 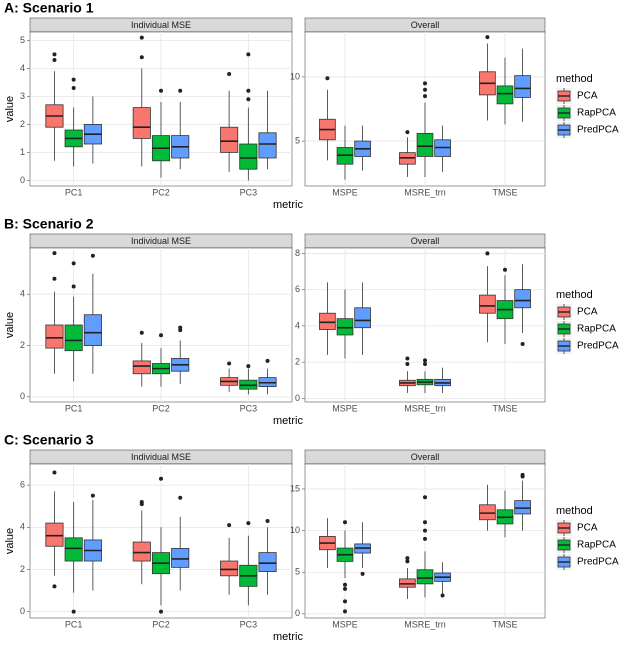 I want to click on x-tick-label: MSPE, so click(x=345, y=624).